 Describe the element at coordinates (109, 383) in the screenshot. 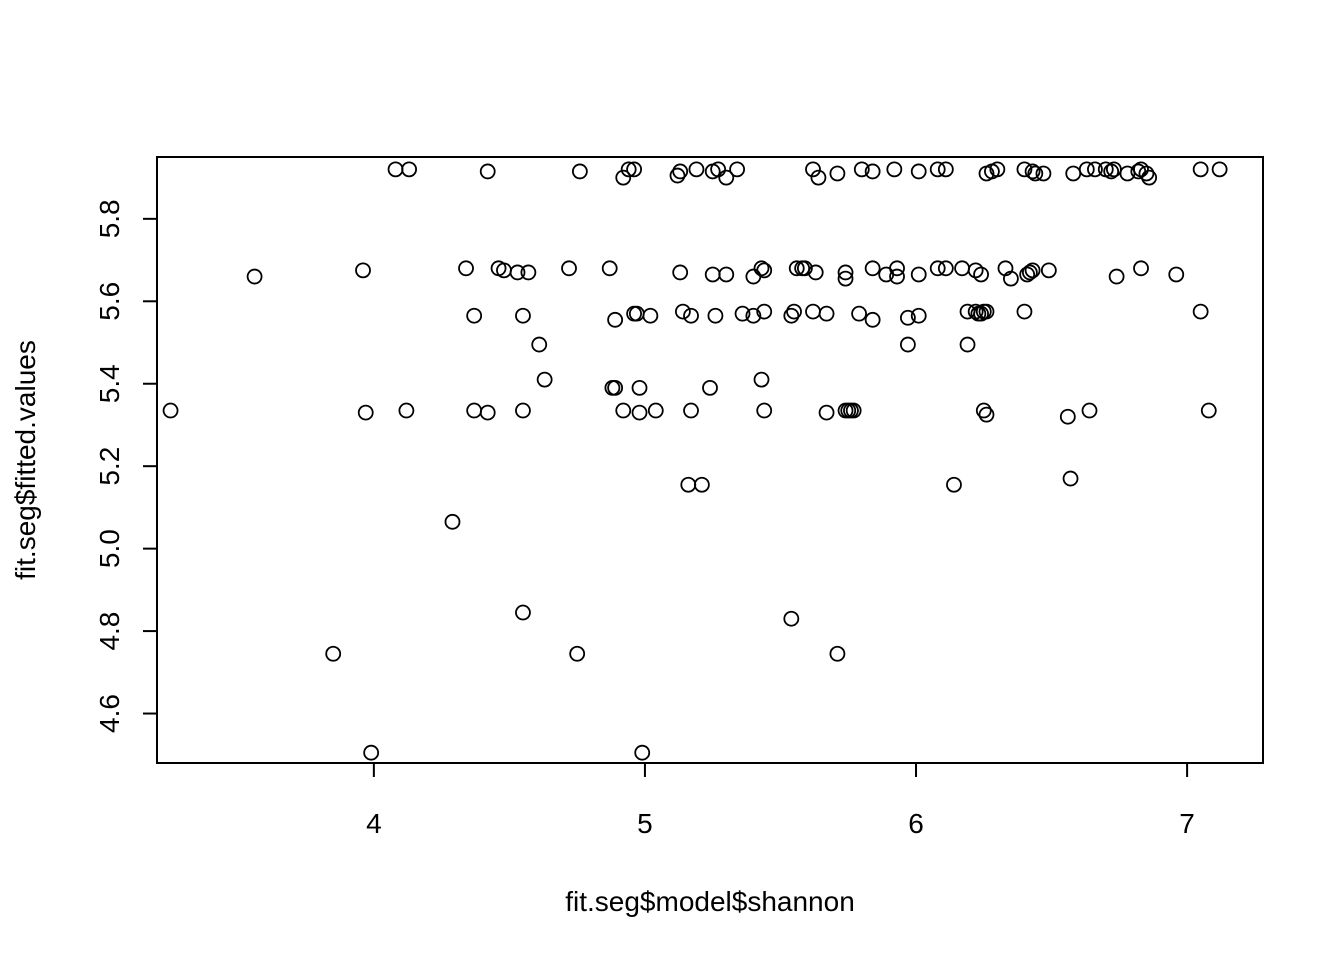

I see `y-tick-label: 5.4` at that location.